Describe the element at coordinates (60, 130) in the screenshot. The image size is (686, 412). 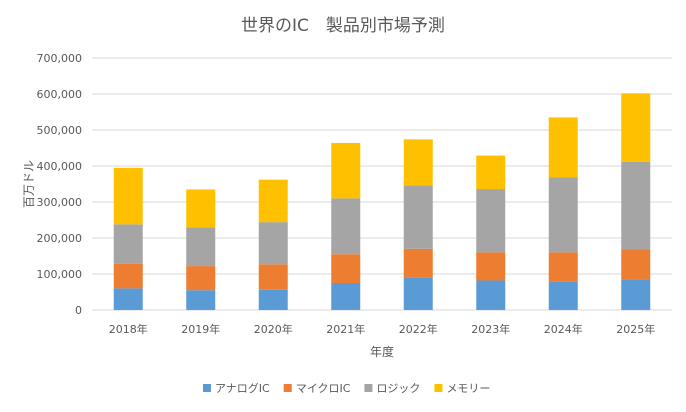
I see `y-tick-label: 500,000` at that location.